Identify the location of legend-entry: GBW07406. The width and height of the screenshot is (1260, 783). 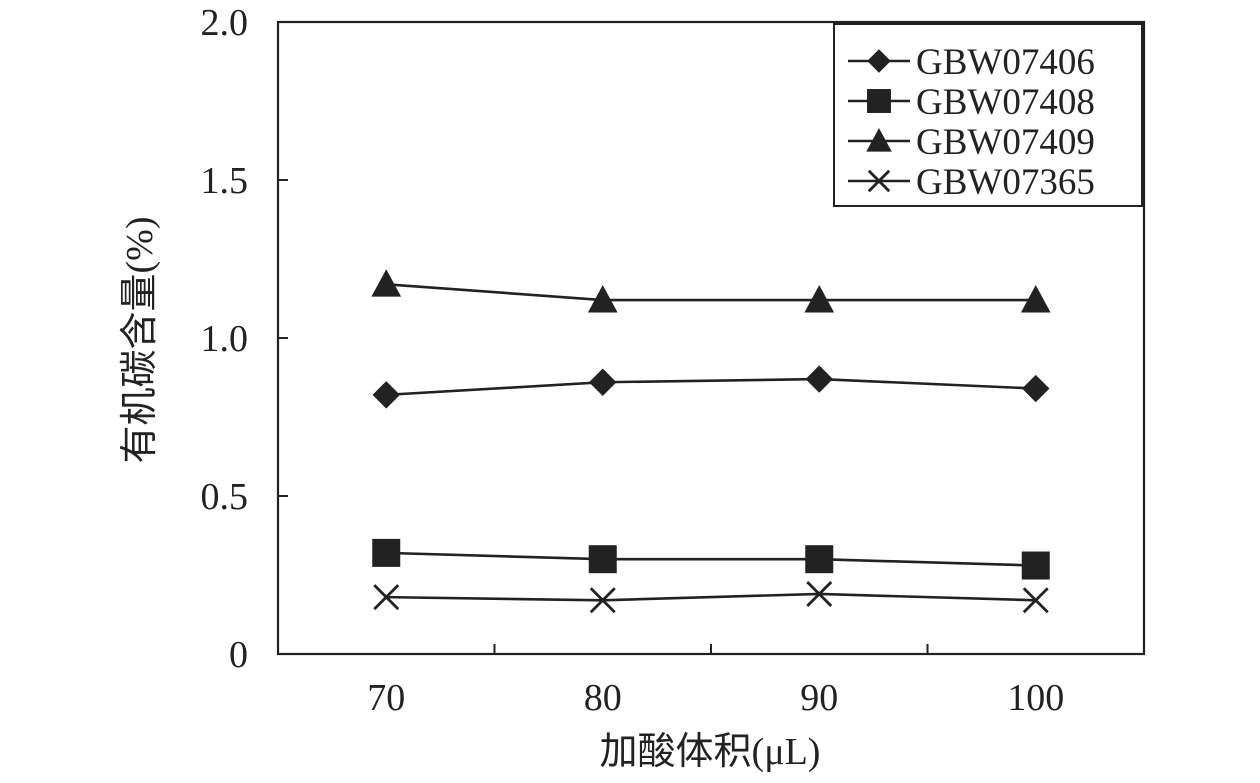
(971, 62).